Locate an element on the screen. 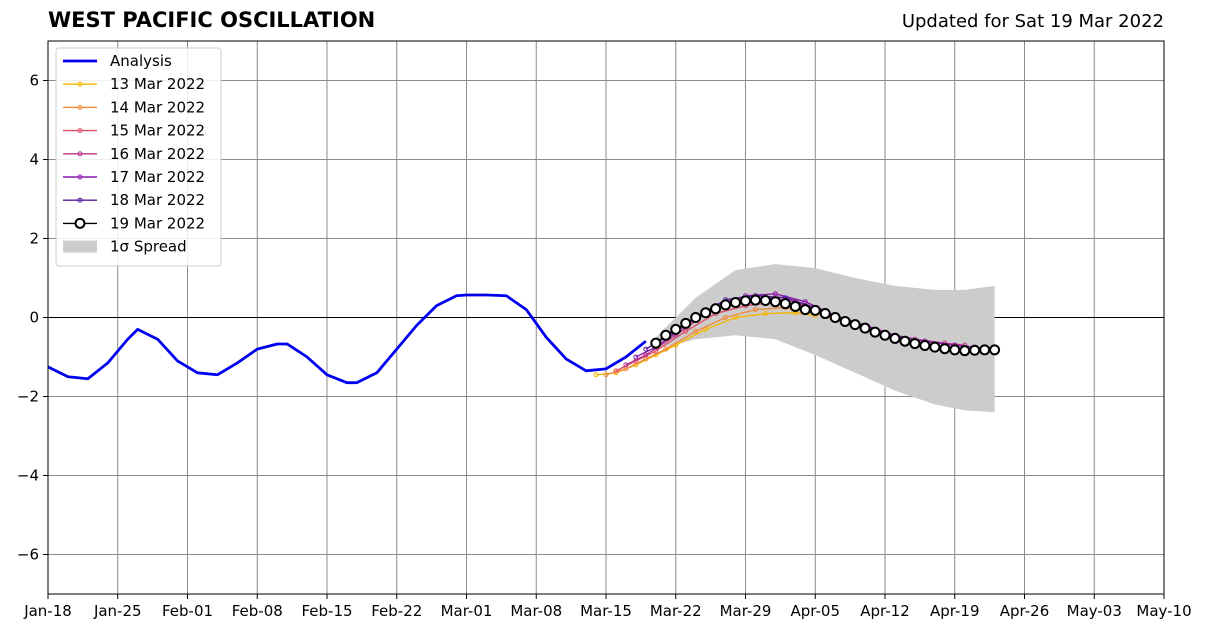 The image size is (1207, 633). legend-label: 19 Mar 2022 is located at coordinates (157, 223).